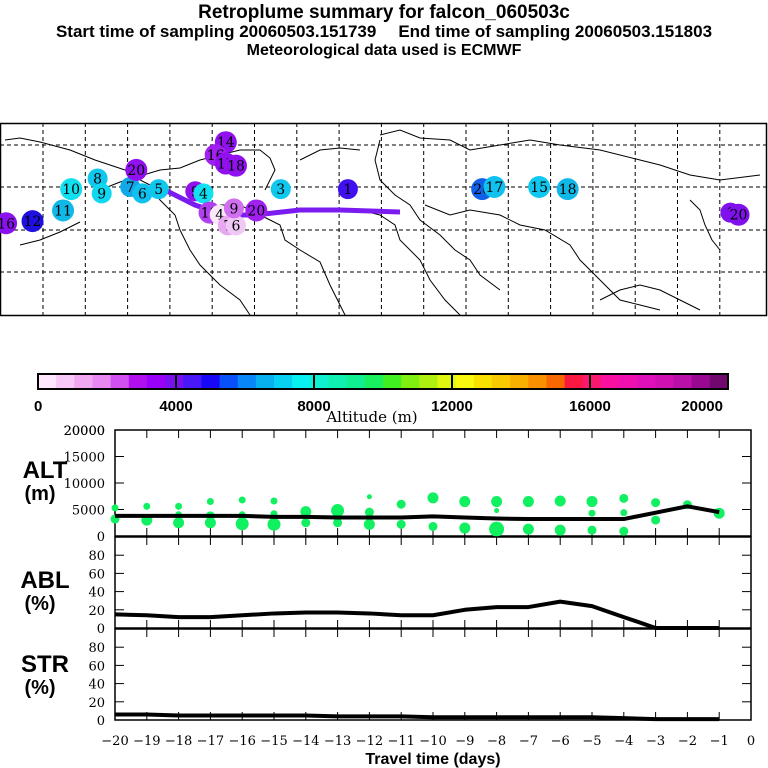 This screenshot has height=768, width=768. I want to click on map-cluster: 15, so click(539, 187).